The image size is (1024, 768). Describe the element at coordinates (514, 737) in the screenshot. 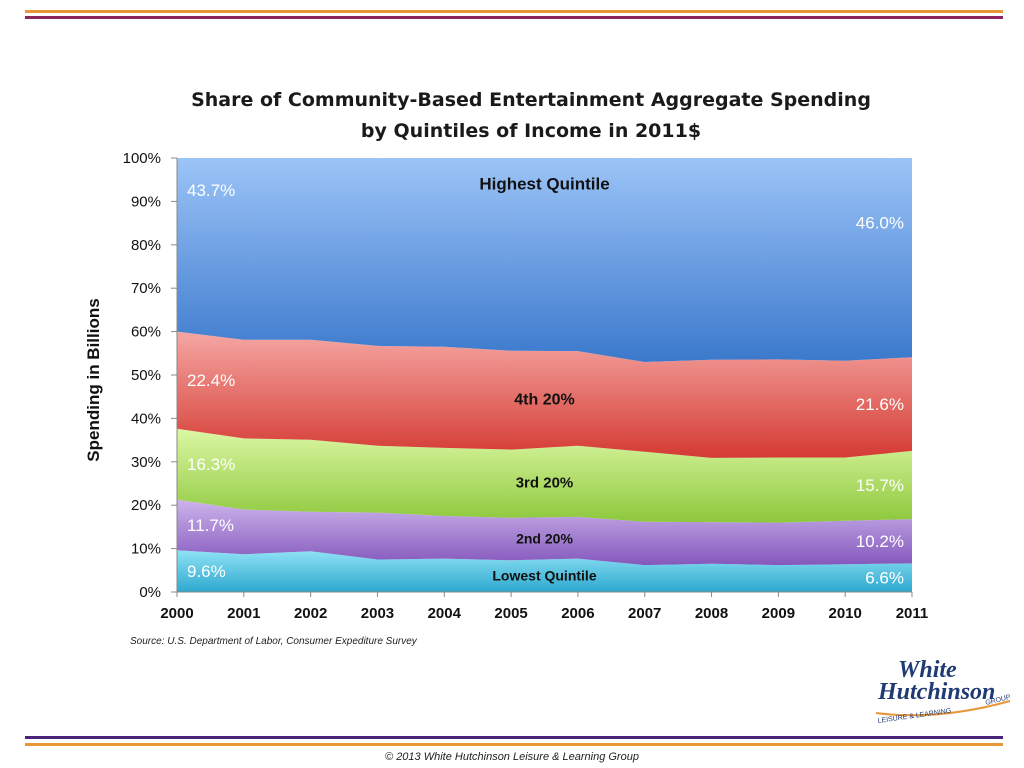

I see `bottom-purple-rule` at that location.